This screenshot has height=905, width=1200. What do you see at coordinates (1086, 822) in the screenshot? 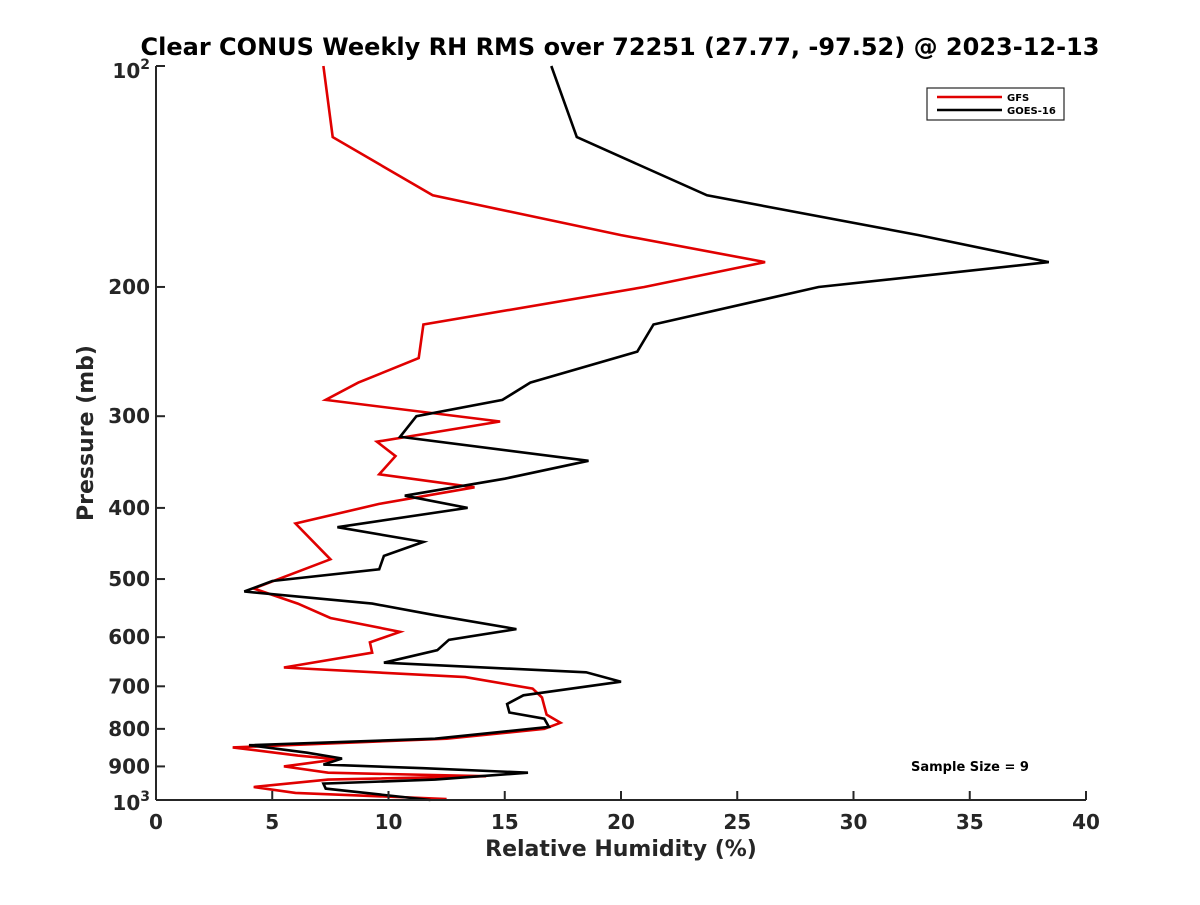
I see `x-tick-label: 40` at bounding box center [1086, 822].